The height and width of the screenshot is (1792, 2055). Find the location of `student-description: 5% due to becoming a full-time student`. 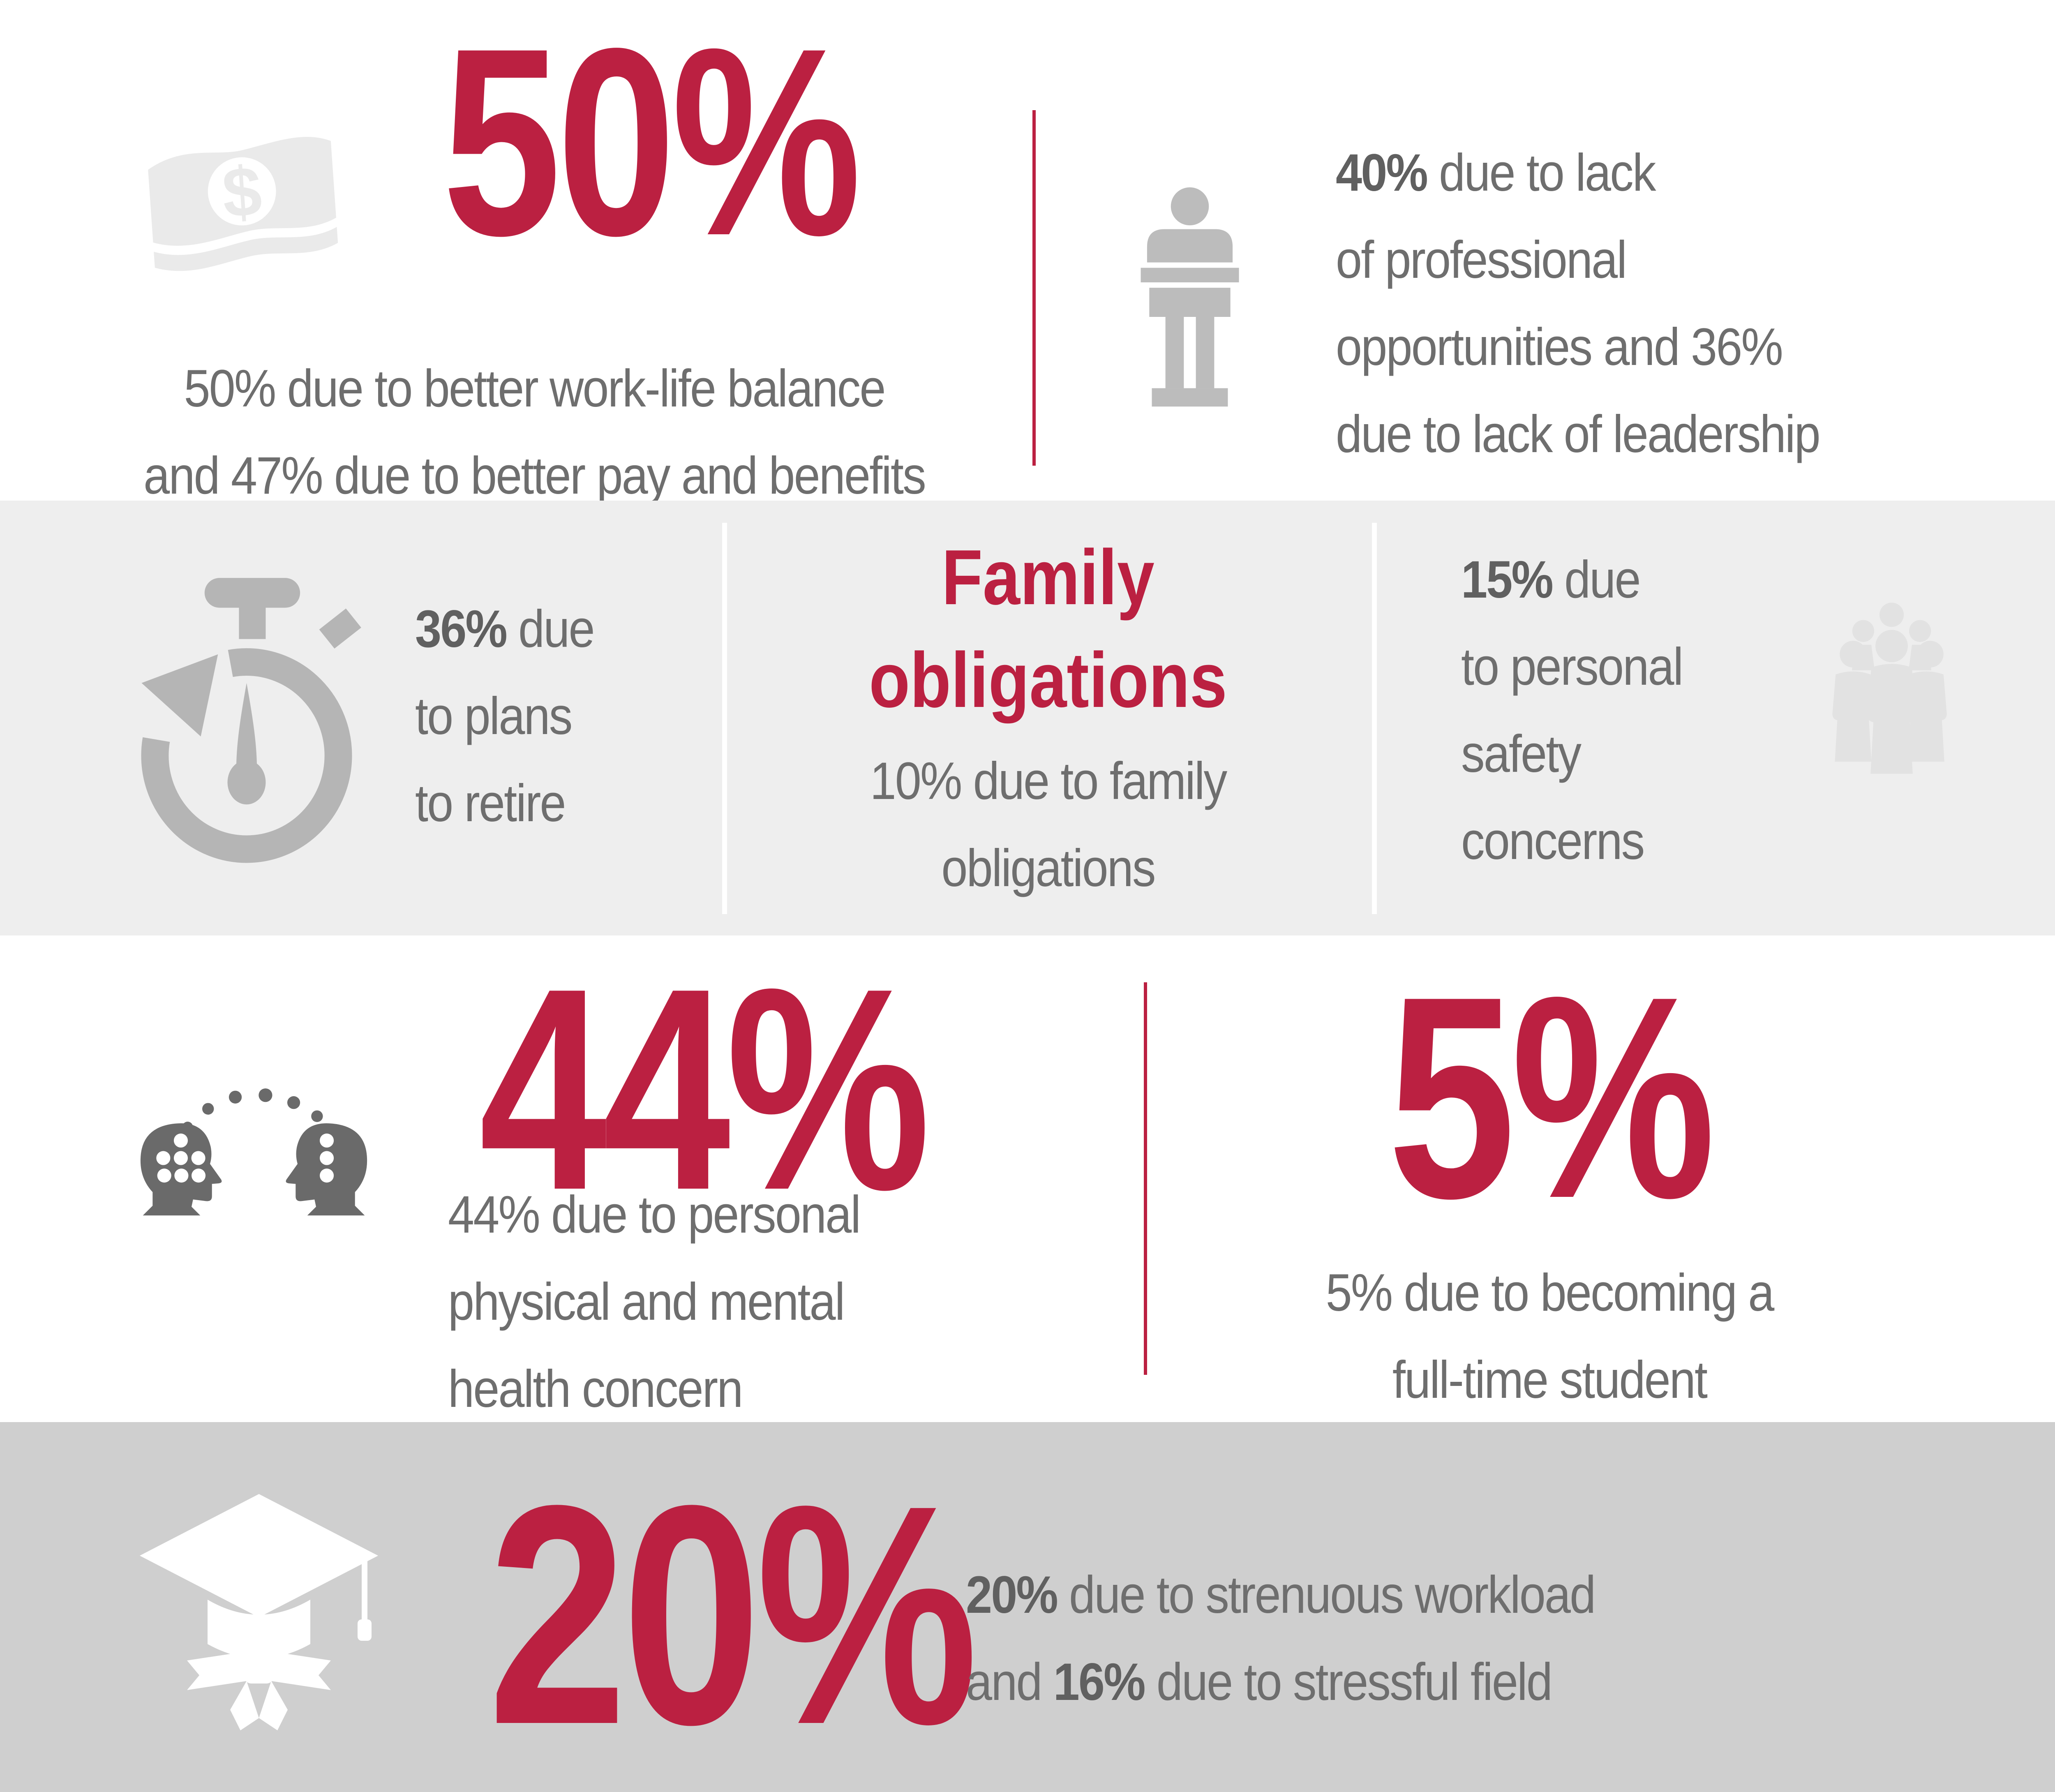

student-description: 5% due to becoming a full-time student is located at coordinates (1549, 1337).